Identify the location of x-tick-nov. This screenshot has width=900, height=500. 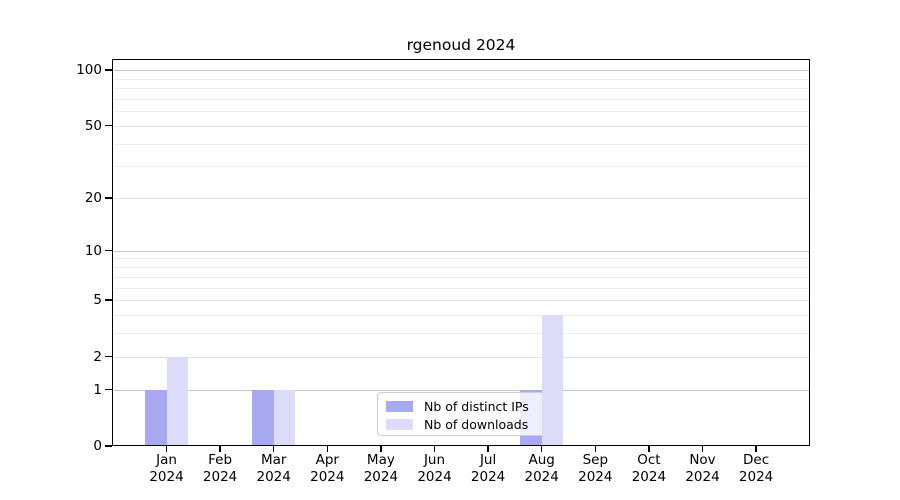
(702, 449).